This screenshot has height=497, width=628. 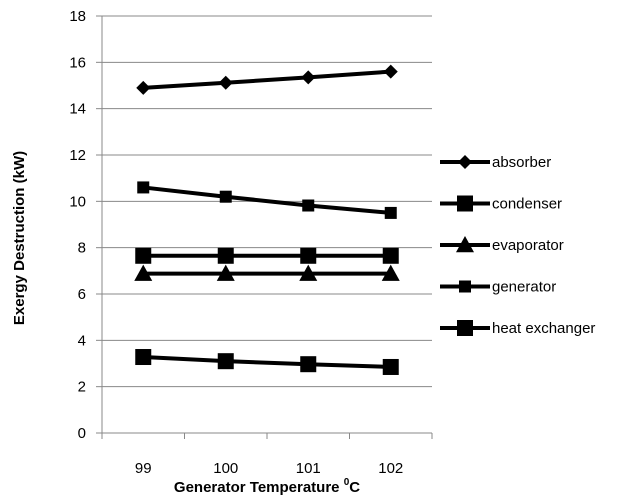 I want to click on y-tick-label: 14, so click(x=77, y=109).